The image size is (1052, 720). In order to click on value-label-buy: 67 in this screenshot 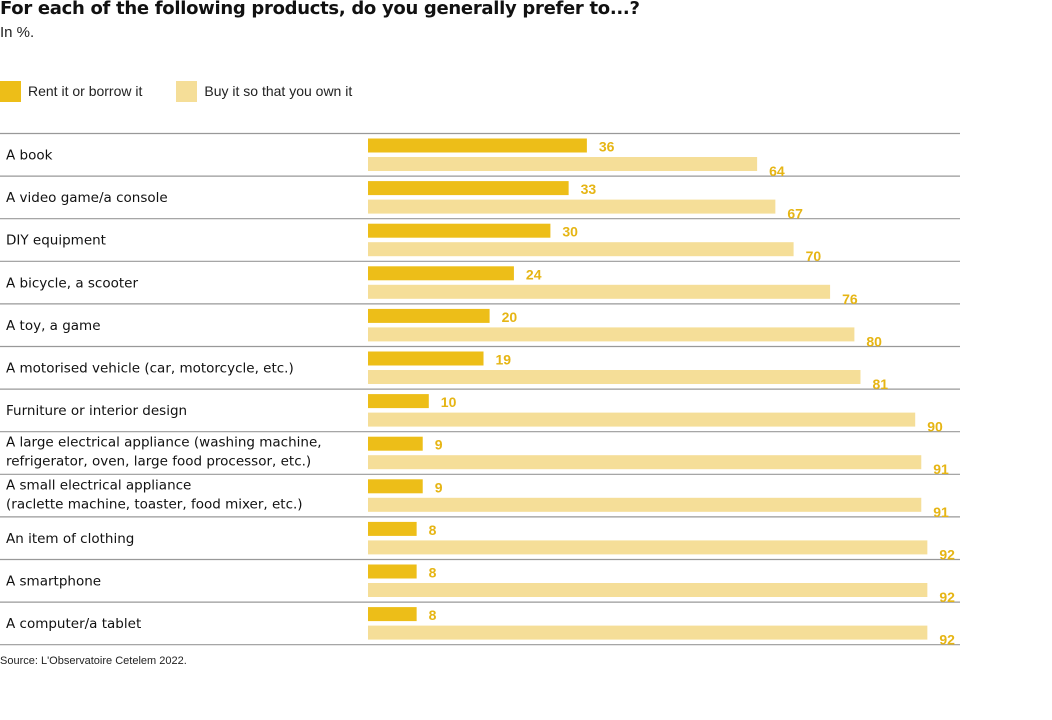, I will do `click(795, 214)`.